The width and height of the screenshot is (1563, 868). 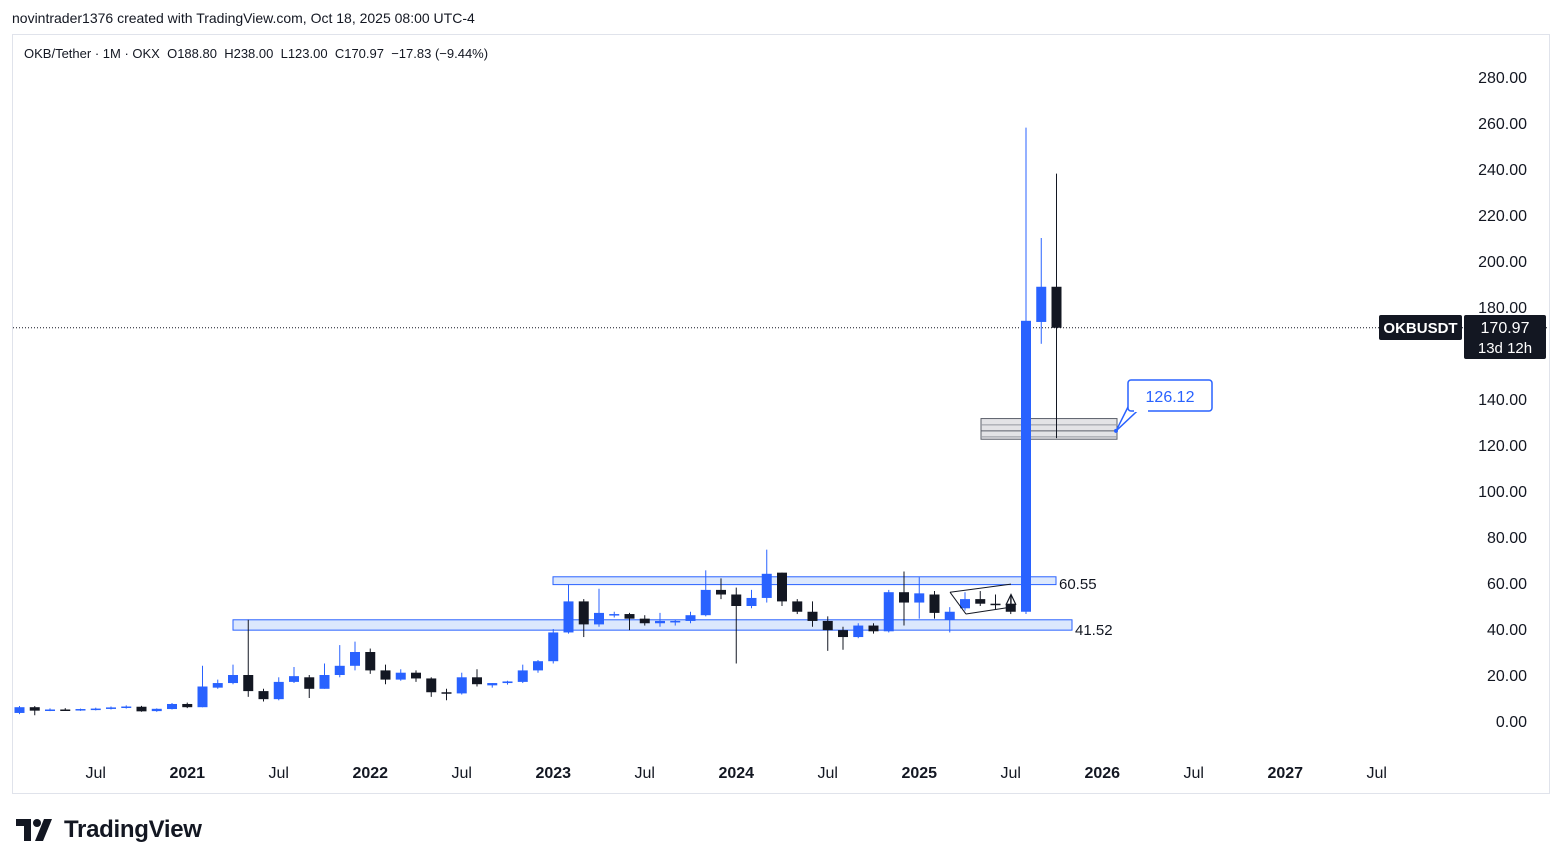 What do you see at coordinates (675, 524) in the screenshot?
I see `zones-layer` at bounding box center [675, 524].